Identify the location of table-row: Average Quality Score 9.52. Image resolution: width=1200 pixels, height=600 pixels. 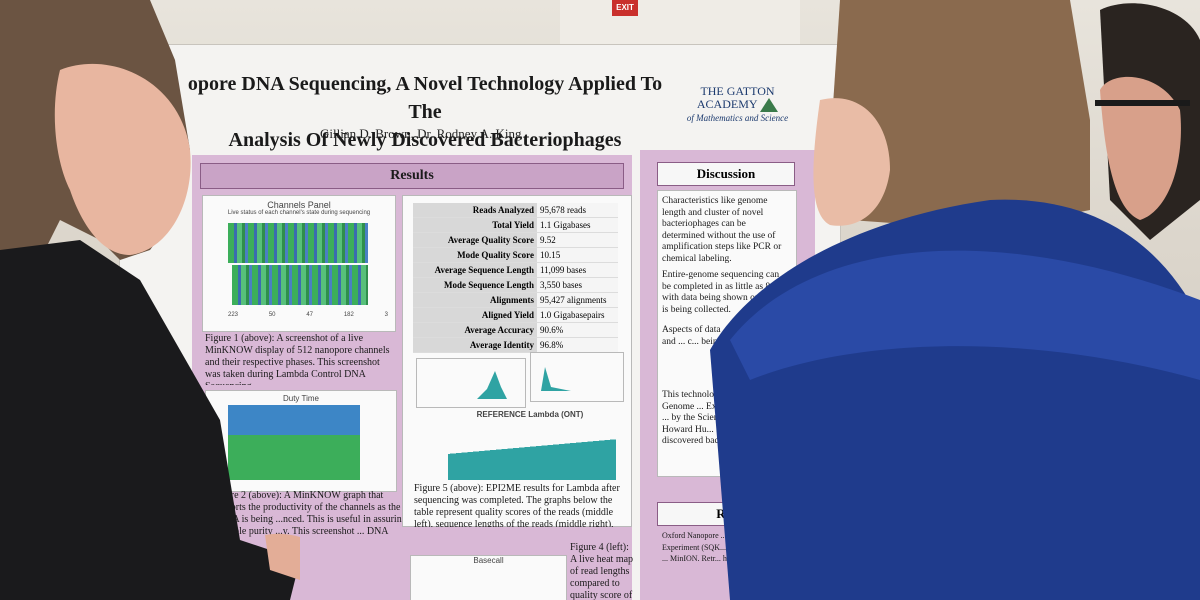
(515, 240).